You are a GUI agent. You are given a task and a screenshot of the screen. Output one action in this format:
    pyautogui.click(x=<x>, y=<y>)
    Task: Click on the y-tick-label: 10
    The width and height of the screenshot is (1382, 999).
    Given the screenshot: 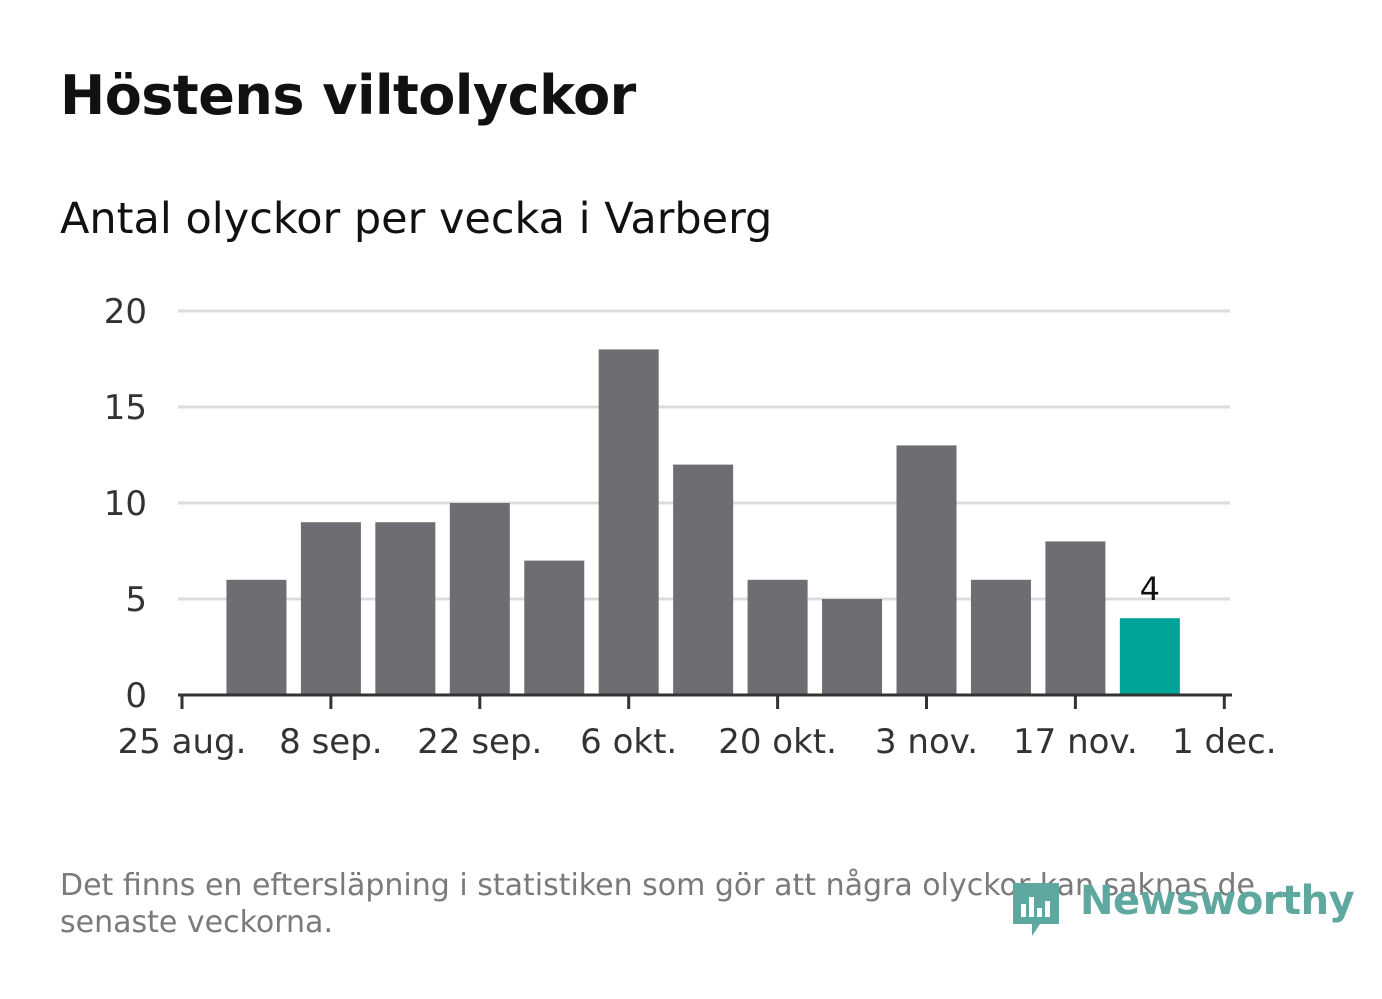 What is the action you would take?
    pyautogui.click(x=125, y=504)
    